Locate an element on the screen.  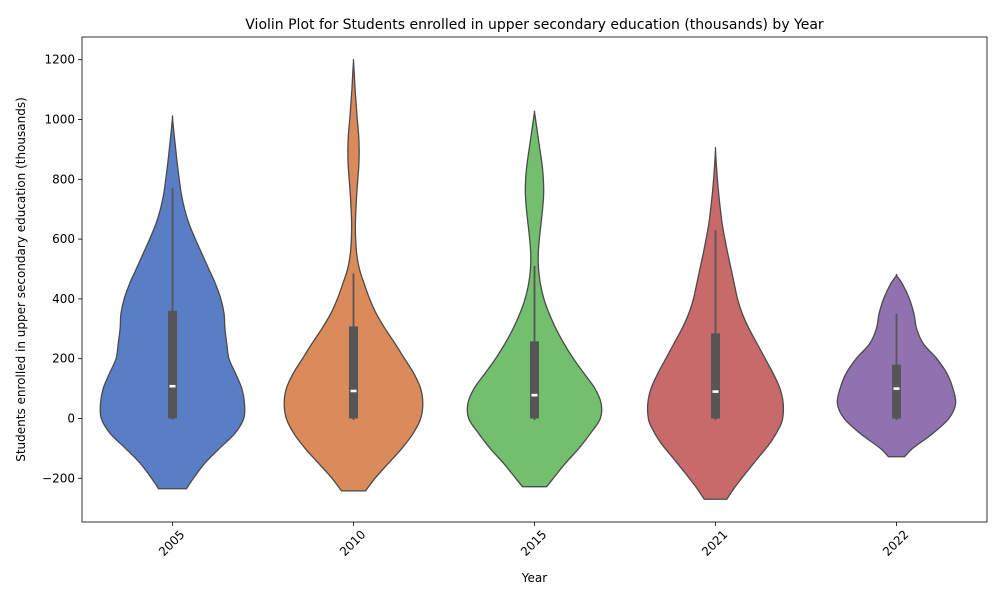
y-tick-label: 400 is located at coordinates (63, 299).